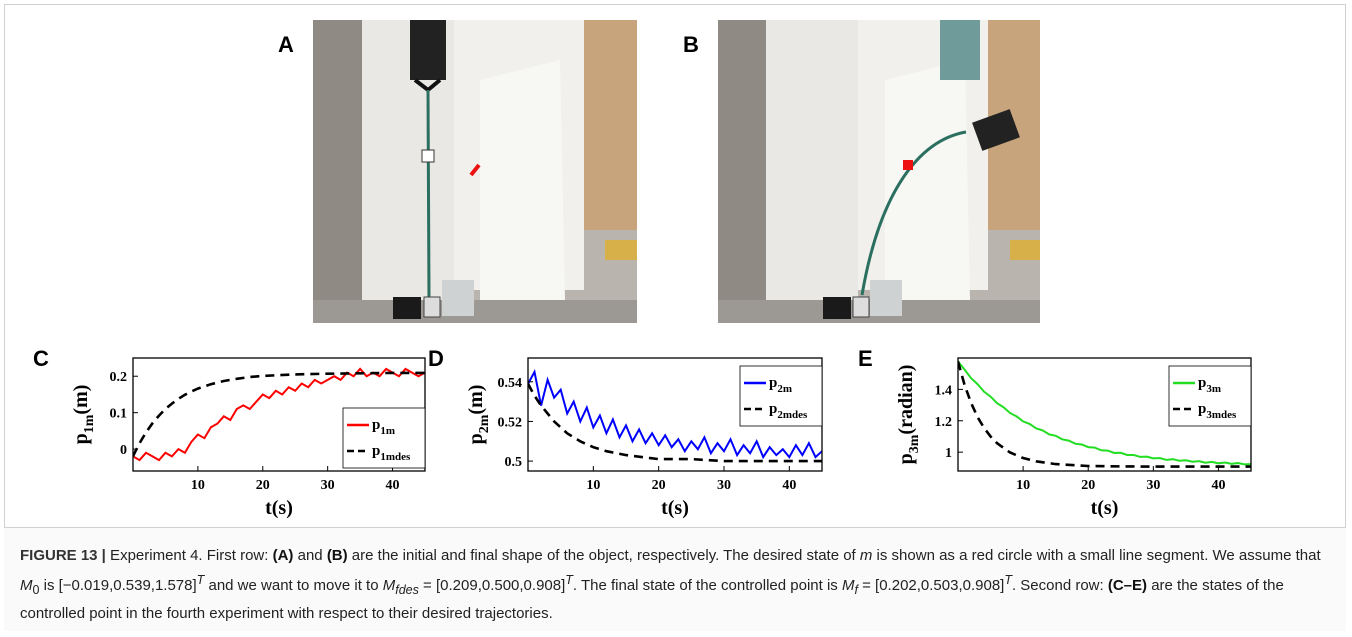 This screenshot has height=637, width=1352. I want to click on legend-label: p3m, so click(1209, 385).